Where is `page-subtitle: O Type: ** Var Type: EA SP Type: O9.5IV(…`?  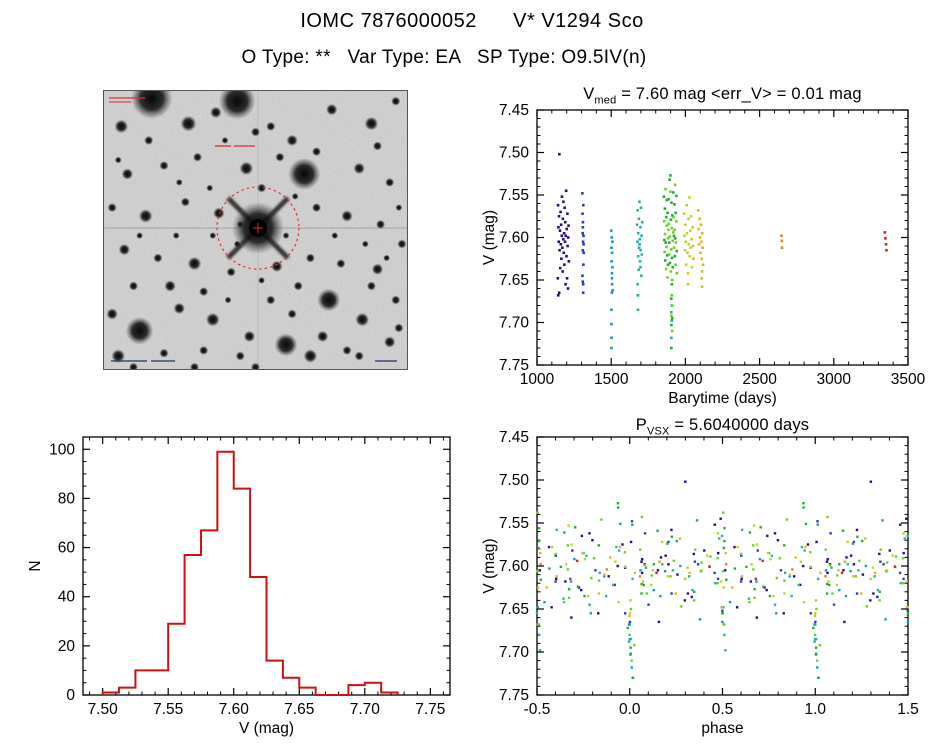
page-subtitle: O Type: ** Var Type: EA SP Type: O9.5IV(… is located at coordinates (444, 57).